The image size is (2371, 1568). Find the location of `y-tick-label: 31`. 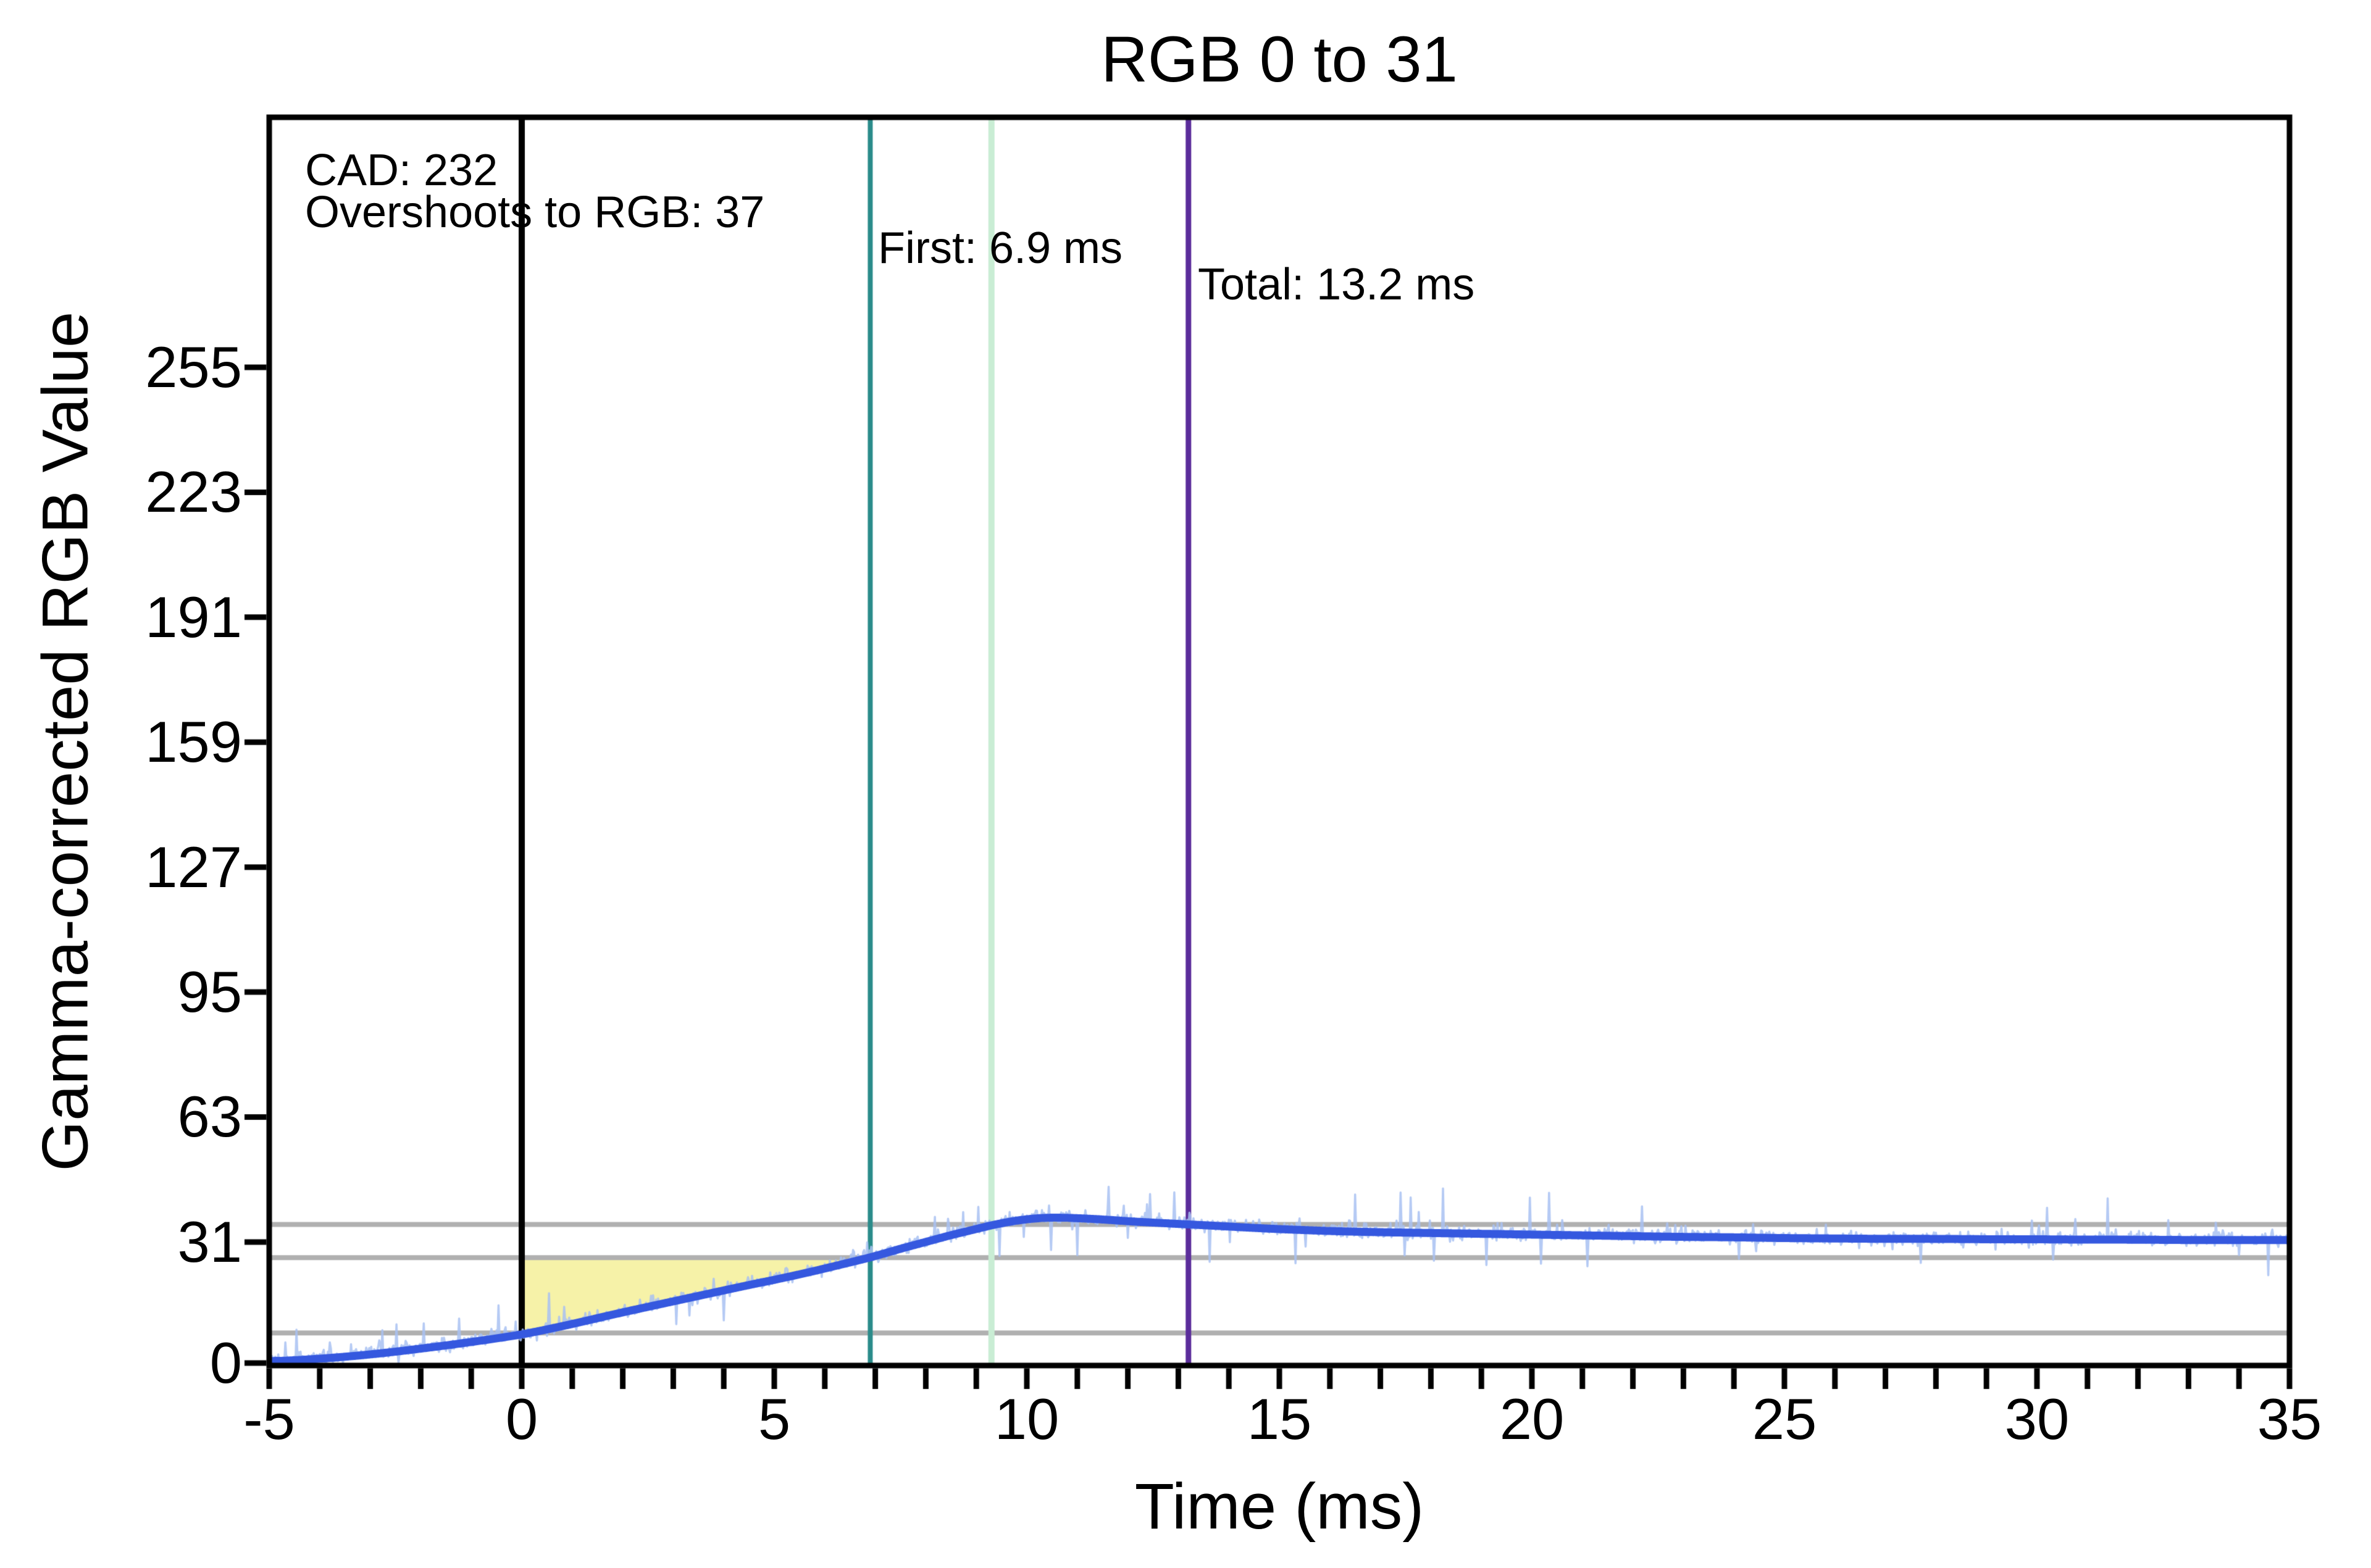

y-tick-label: 31 is located at coordinates (209, 1241).